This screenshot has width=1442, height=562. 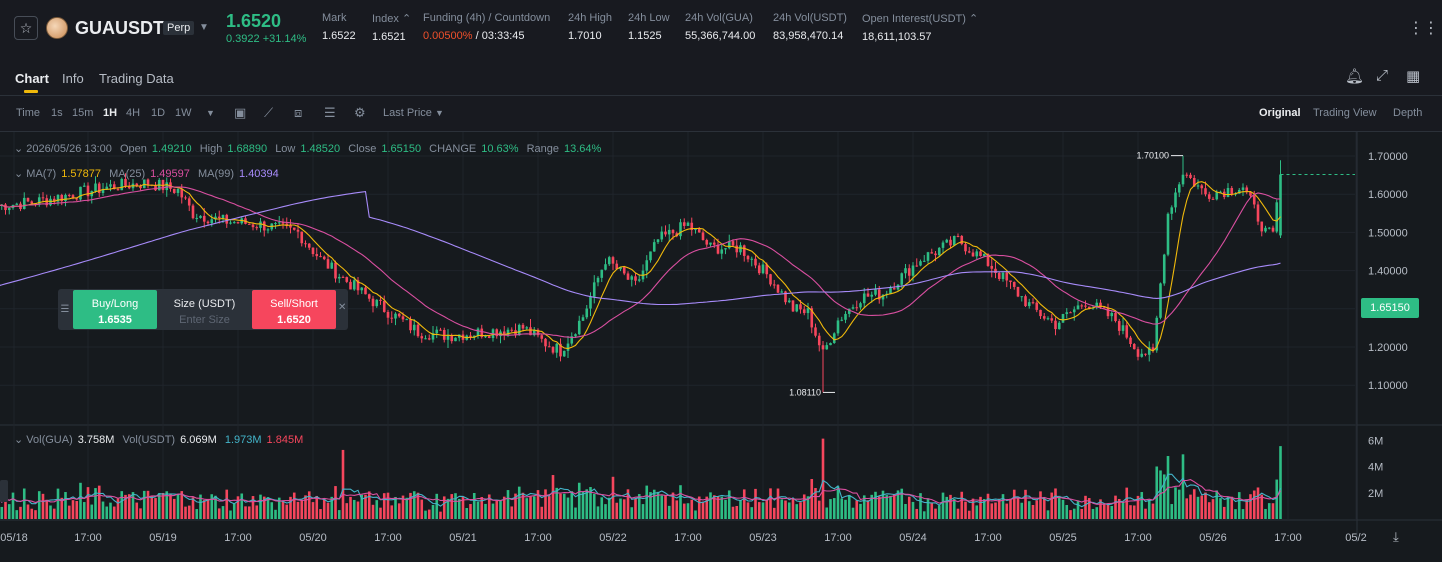 What do you see at coordinates (204, 27) in the screenshot?
I see `caret-down-icon: ▼` at bounding box center [204, 27].